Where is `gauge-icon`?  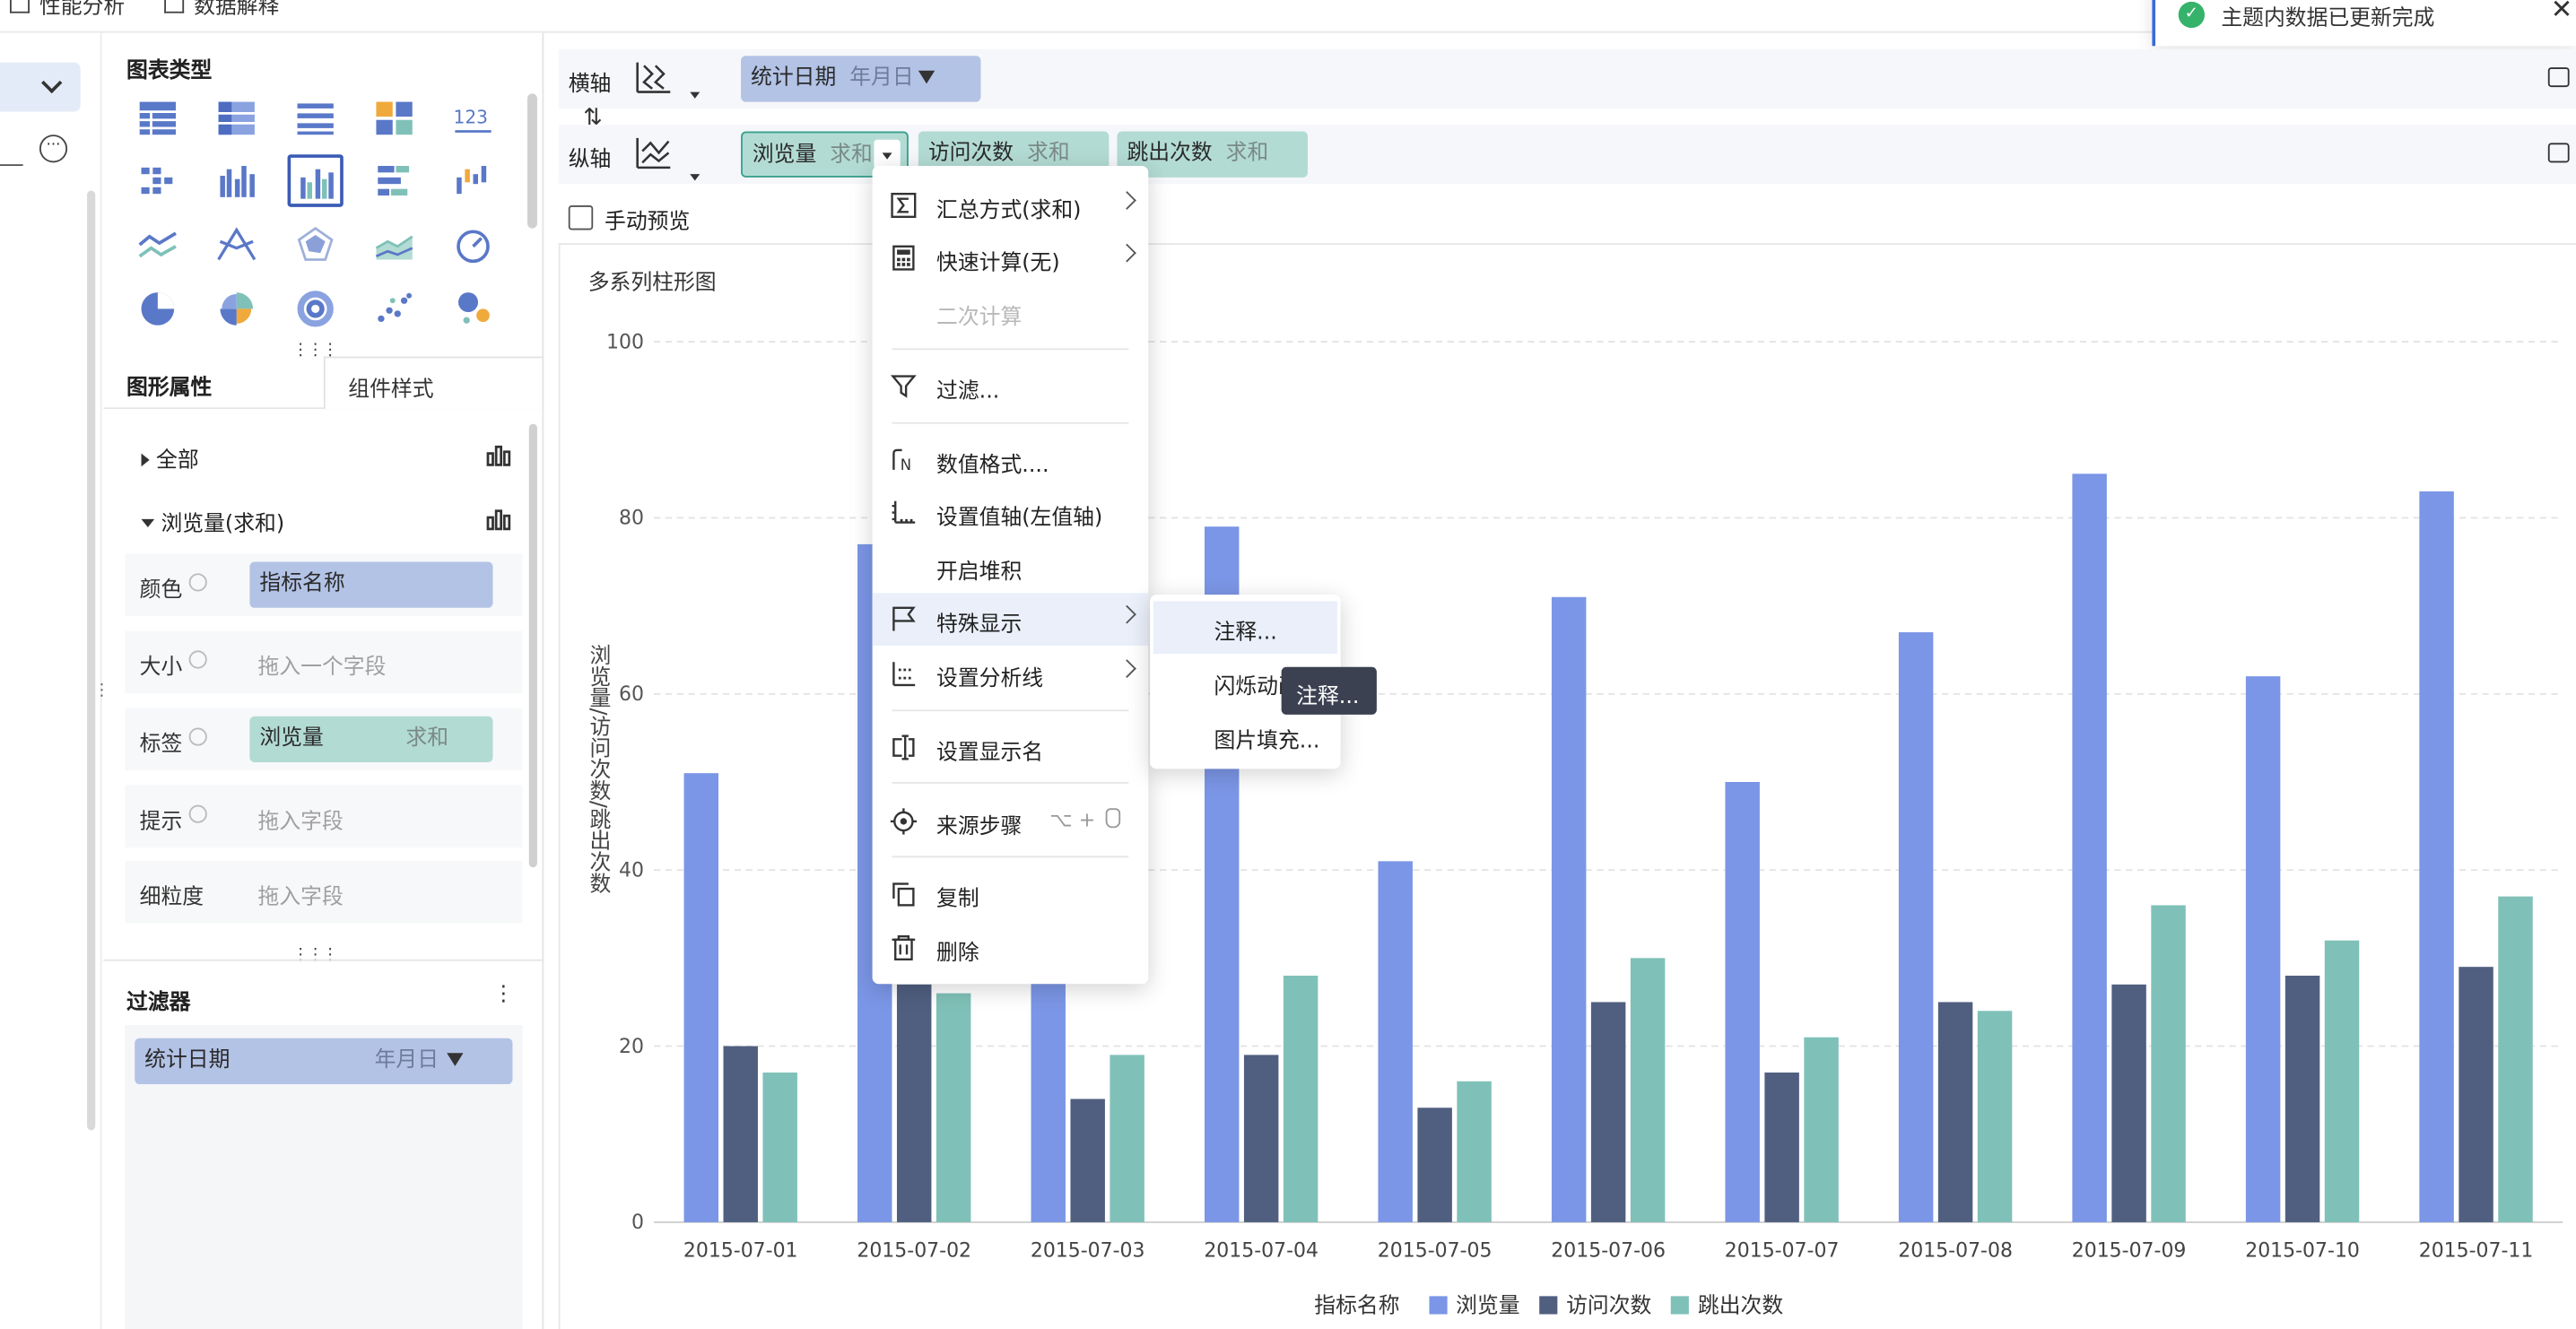
gauge-icon is located at coordinates (473, 245).